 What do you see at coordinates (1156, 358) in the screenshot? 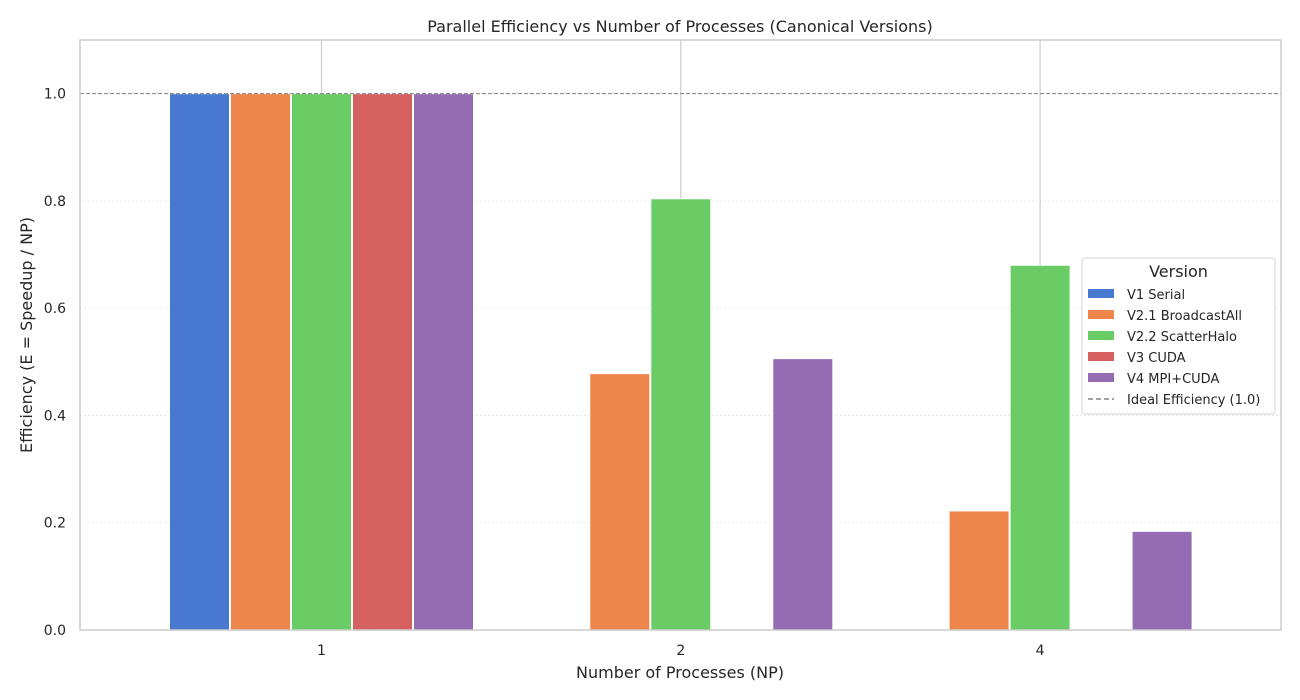
I see `legend-entry-label: V3 CUDA` at bounding box center [1156, 358].